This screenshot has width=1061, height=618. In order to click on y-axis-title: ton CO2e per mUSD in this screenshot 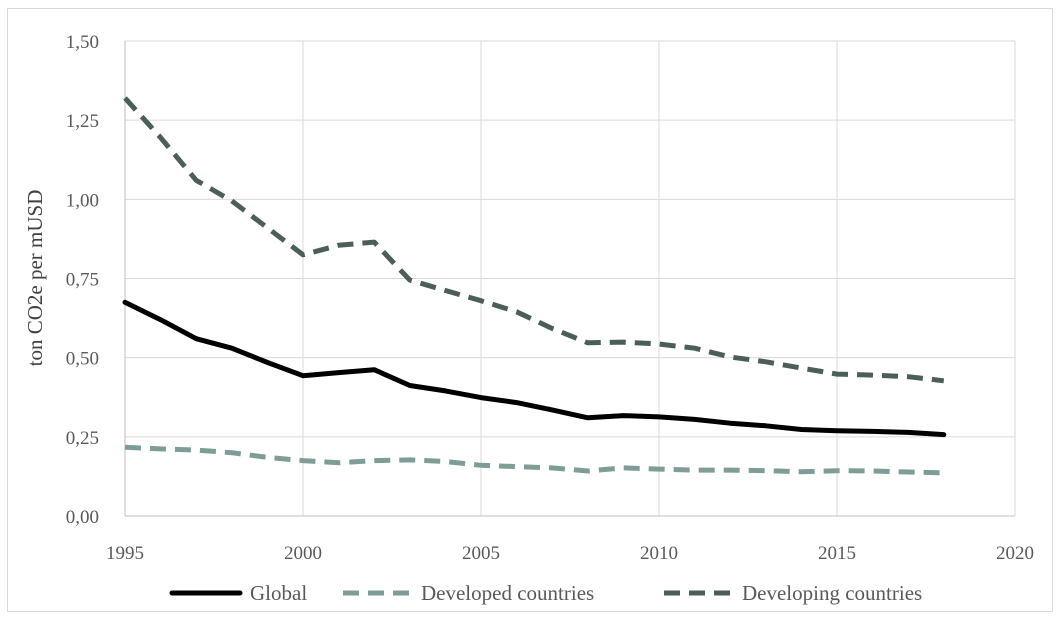, I will do `click(35, 278)`.